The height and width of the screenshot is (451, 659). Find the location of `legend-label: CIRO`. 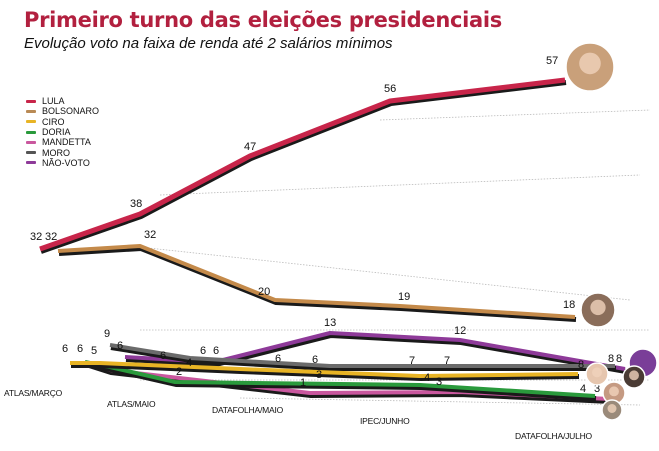

legend-label: CIRO is located at coordinates (53, 121).